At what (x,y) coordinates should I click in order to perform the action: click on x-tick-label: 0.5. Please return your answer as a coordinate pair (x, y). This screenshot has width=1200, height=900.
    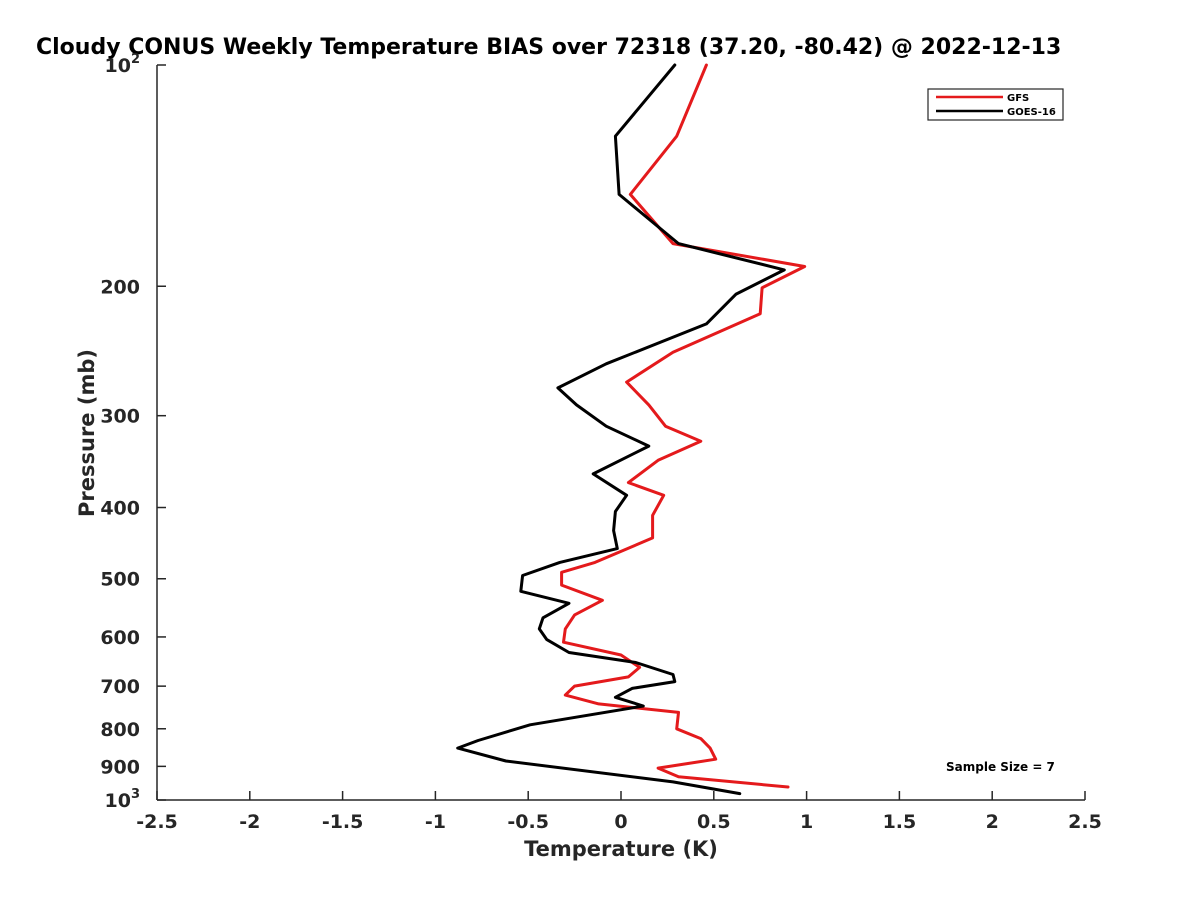
    Looking at the image, I should click on (714, 822).